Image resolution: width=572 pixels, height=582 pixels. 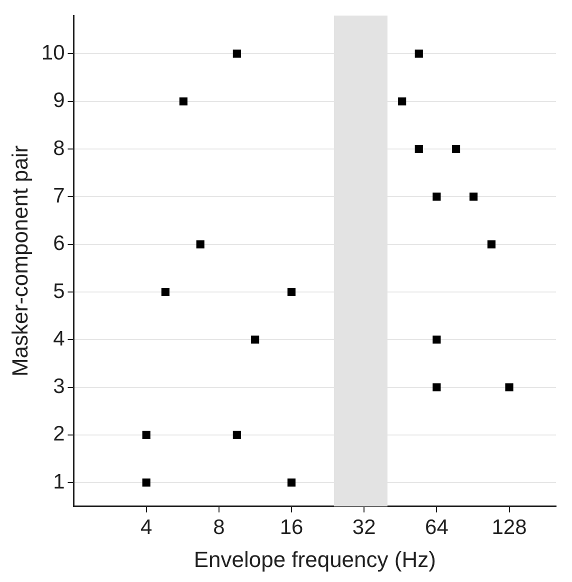 What do you see at coordinates (146, 527) in the screenshot?
I see `x-tick-label: 4` at bounding box center [146, 527].